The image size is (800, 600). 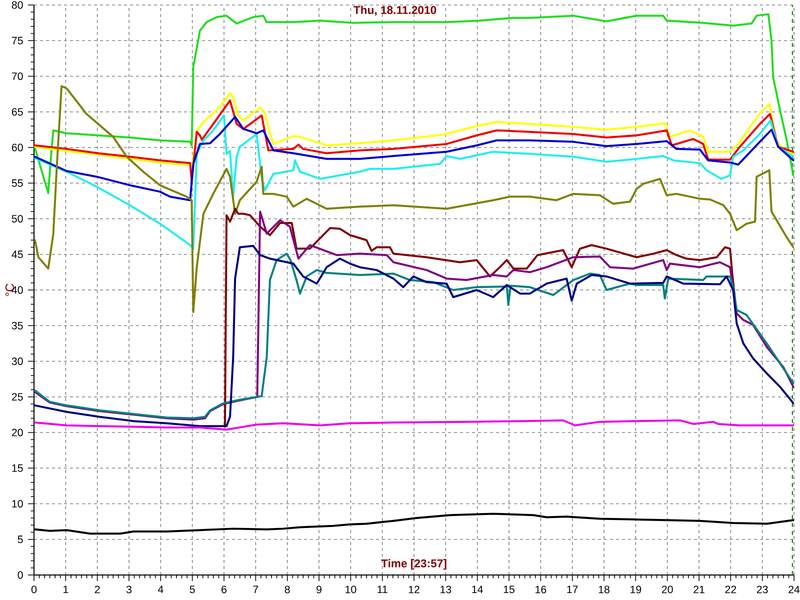 What do you see at coordinates (17, 504) in the screenshot?
I see `y-tick-label: 10` at bounding box center [17, 504].